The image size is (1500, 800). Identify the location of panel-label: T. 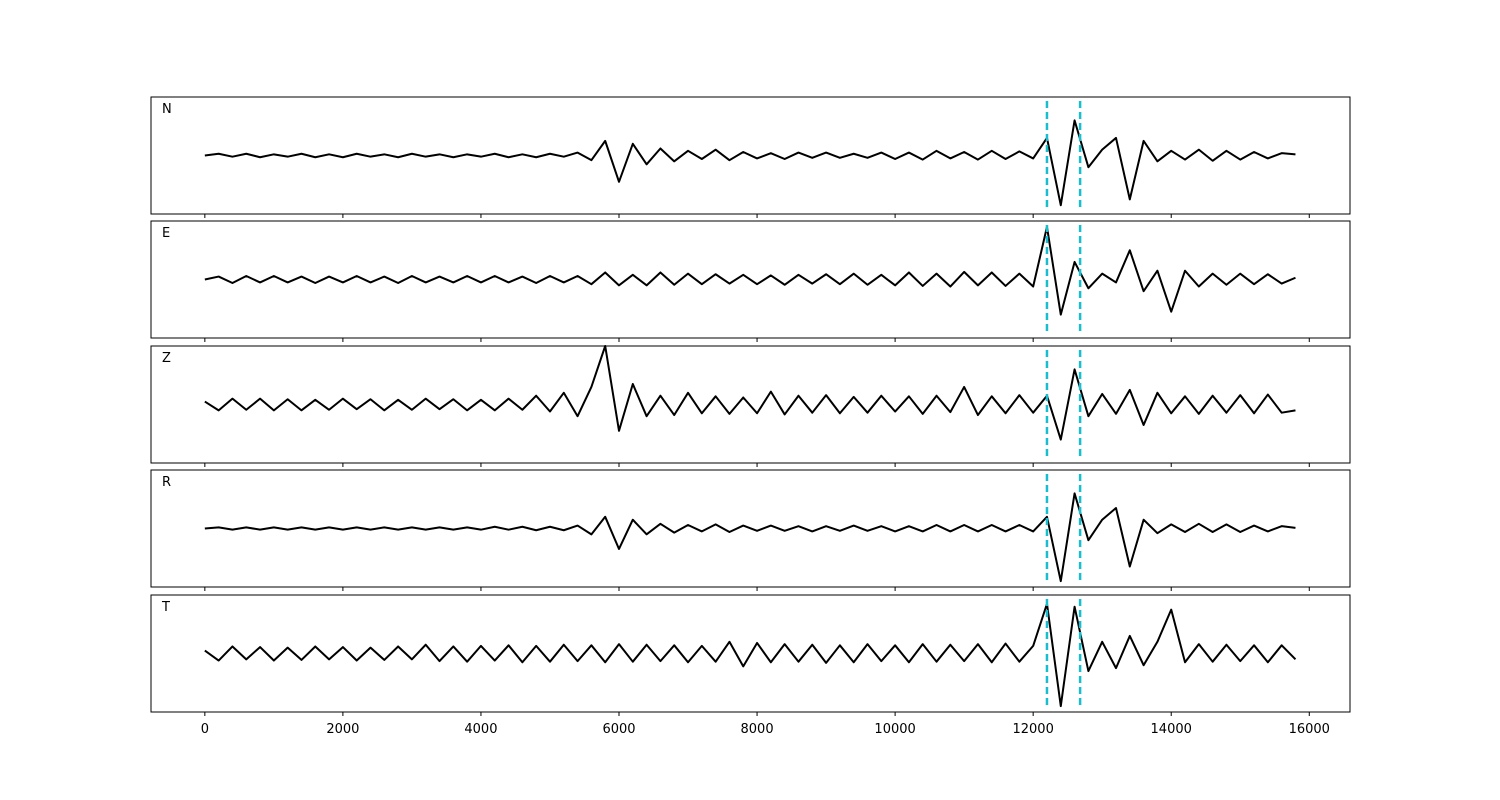
(165, 607).